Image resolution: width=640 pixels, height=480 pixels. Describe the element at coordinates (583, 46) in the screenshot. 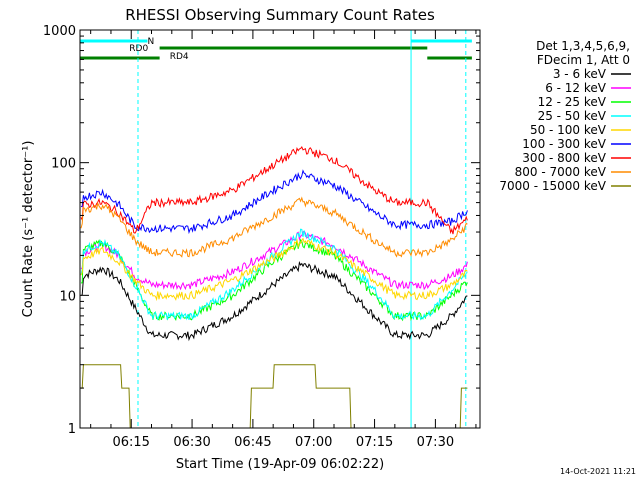

I see `legend-header-line: Det 1,3,4,5,6,9,` at that location.